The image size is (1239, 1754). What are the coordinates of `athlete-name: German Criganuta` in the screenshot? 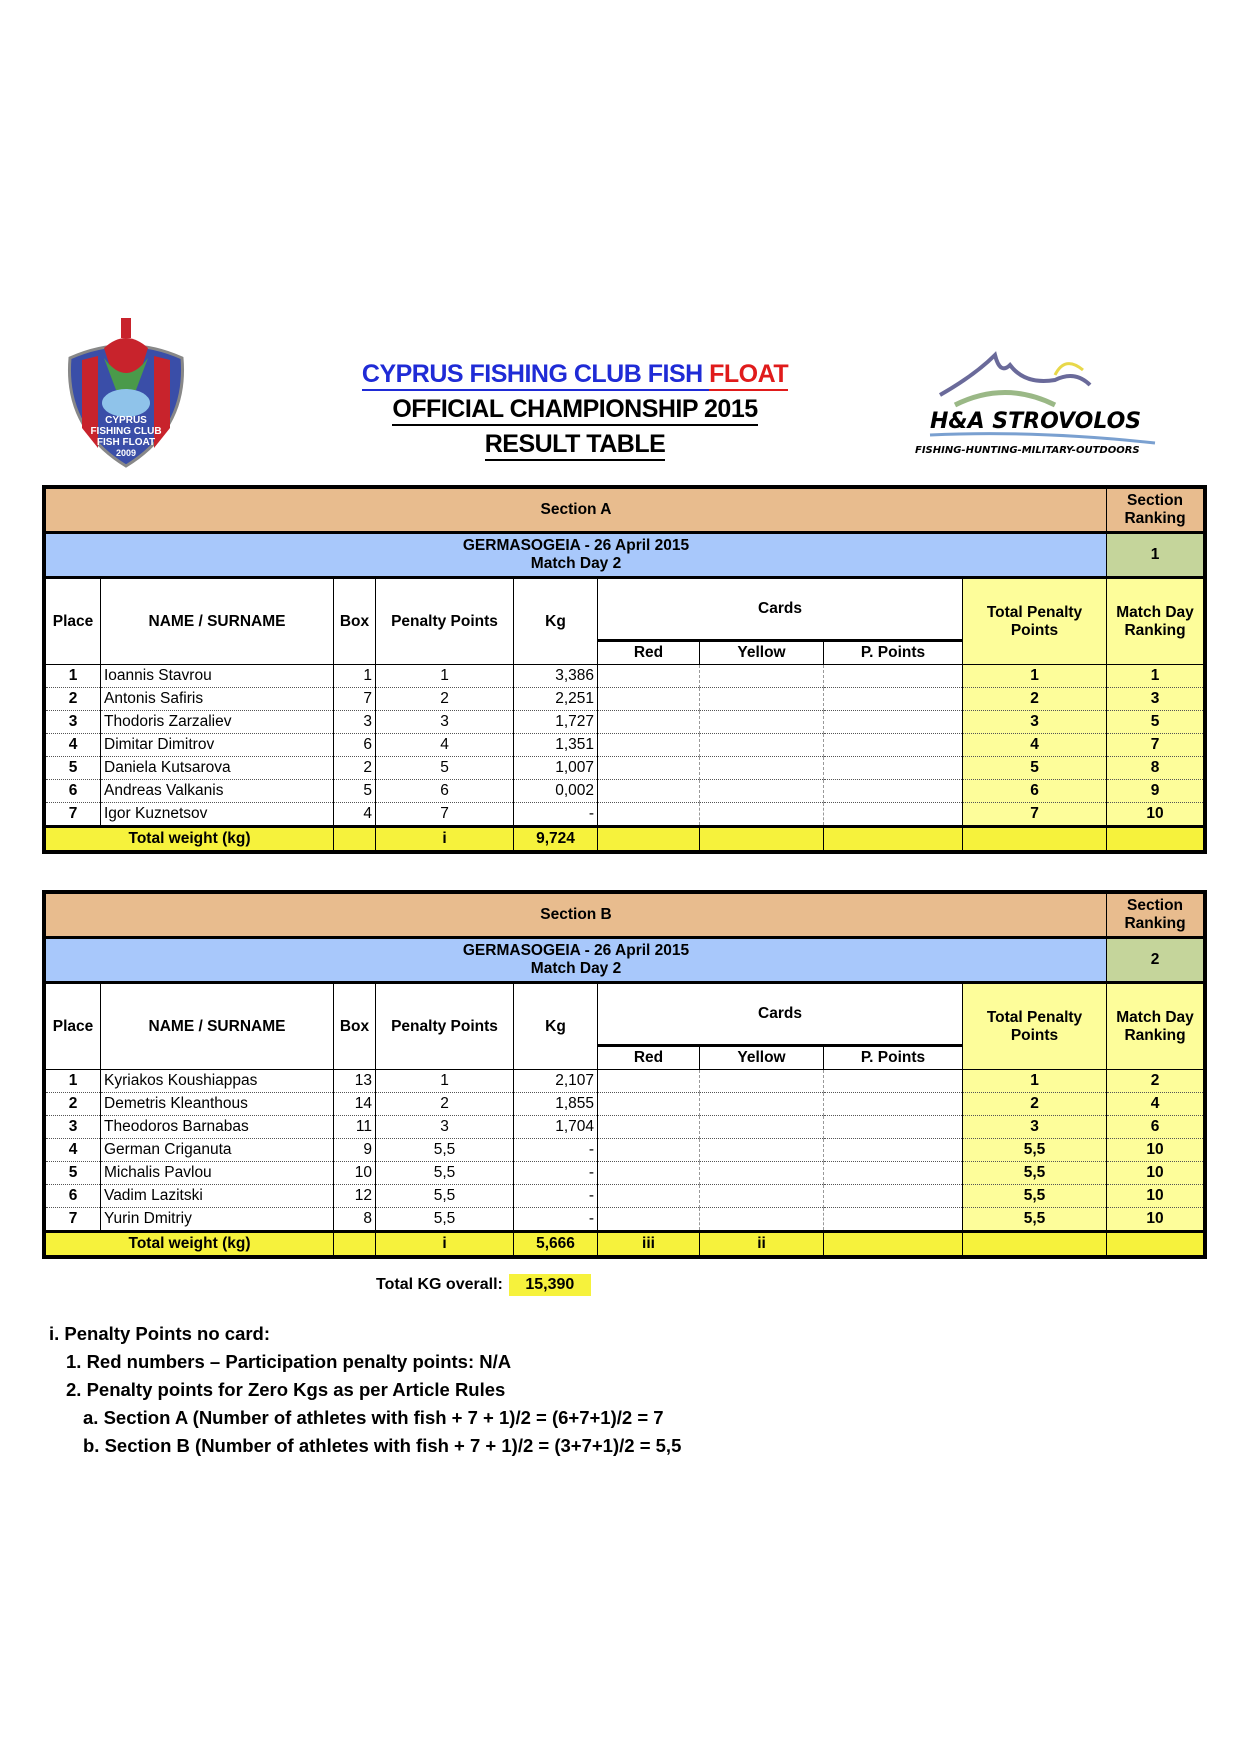 It's located at (217, 1150).